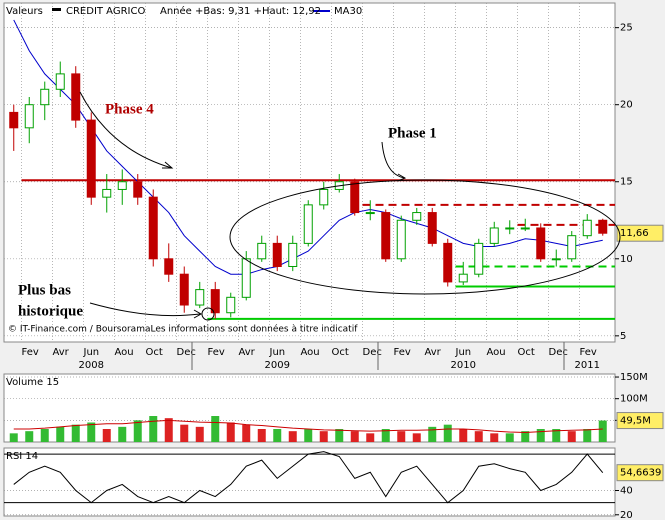 This screenshot has height=520, width=665. I want to click on x-tick-label: Jun, so click(463, 352).